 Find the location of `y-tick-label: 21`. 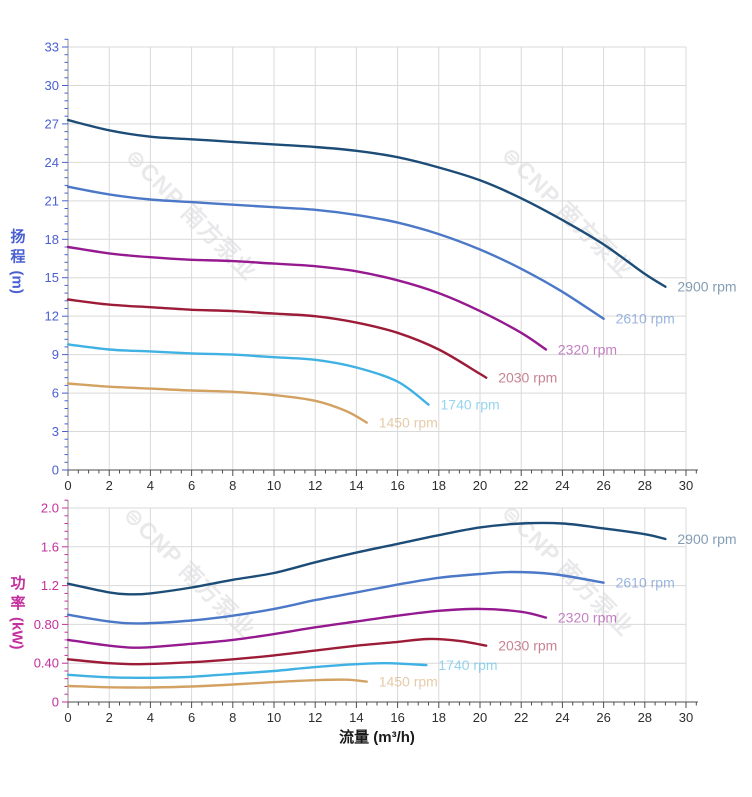

y-tick-label: 21 is located at coordinates (52, 200).